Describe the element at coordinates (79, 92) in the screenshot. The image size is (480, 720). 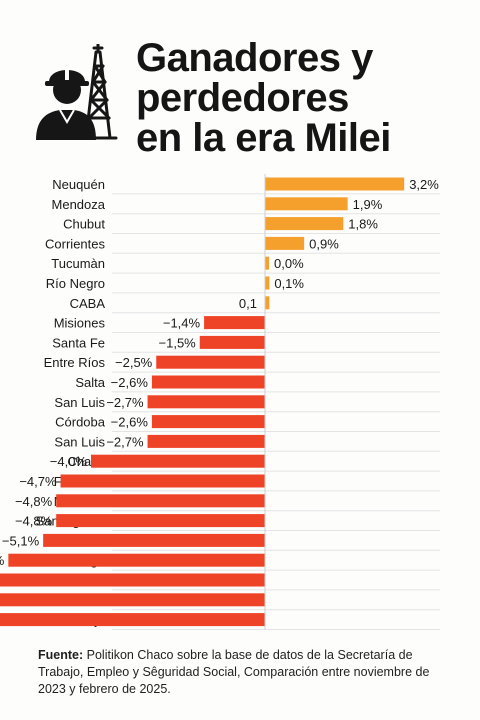
I see `oil-worker-derrick-icon` at that location.